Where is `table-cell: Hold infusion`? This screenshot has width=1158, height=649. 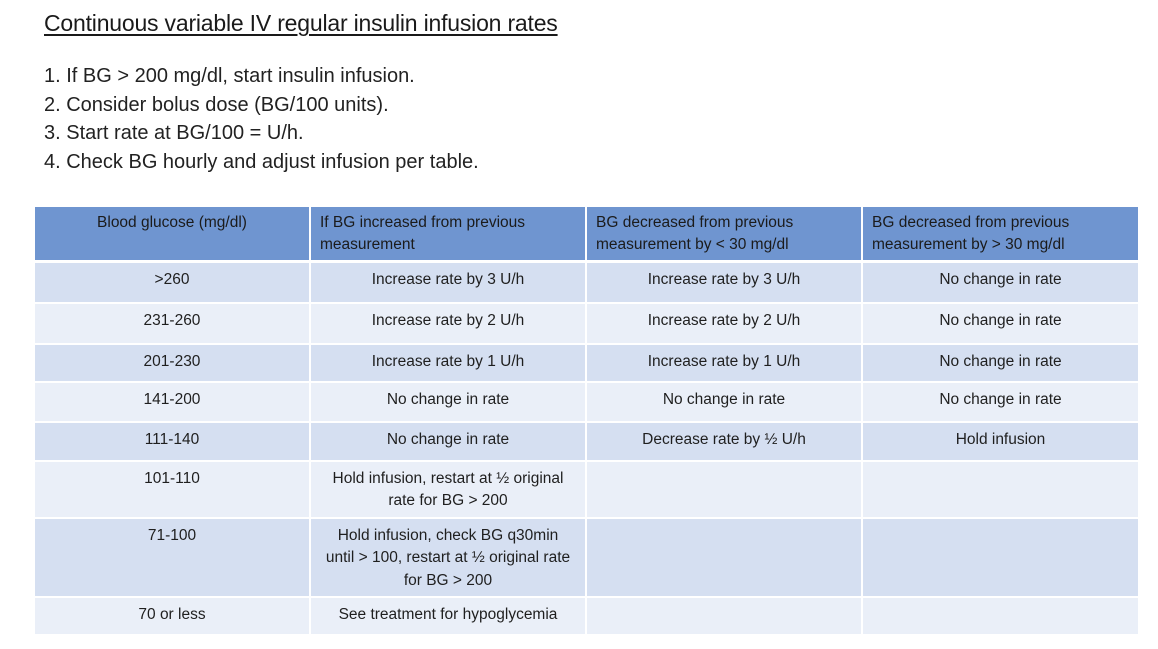 table-cell: Hold infusion is located at coordinates (1000, 441).